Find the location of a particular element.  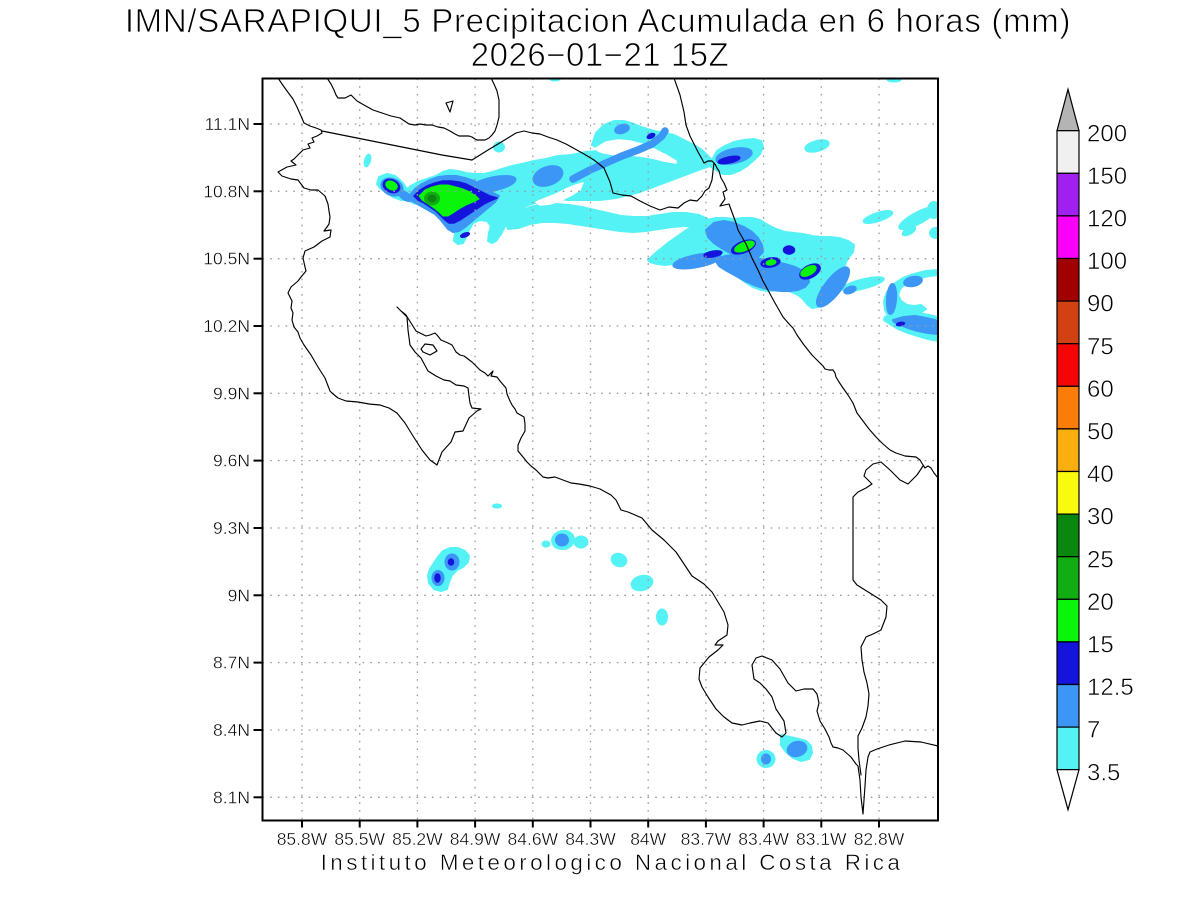

svg-text: 3.5 is located at coordinates (1103, 772).